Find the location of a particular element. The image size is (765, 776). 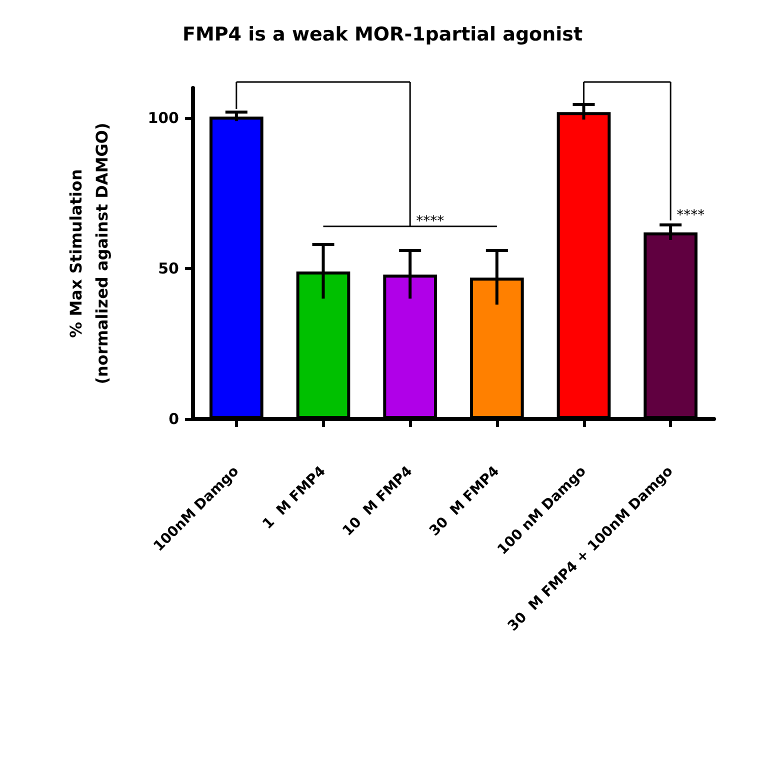

y-tick-label: 50 is located at coordinates (168, 269).